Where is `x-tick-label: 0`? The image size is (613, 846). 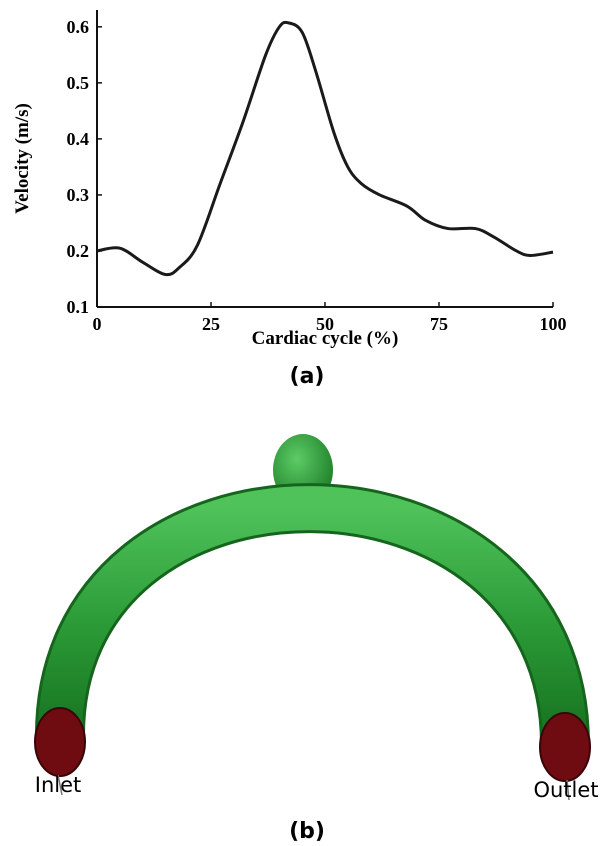
x-tick-label: 0 is located at coordinates (97, 324).